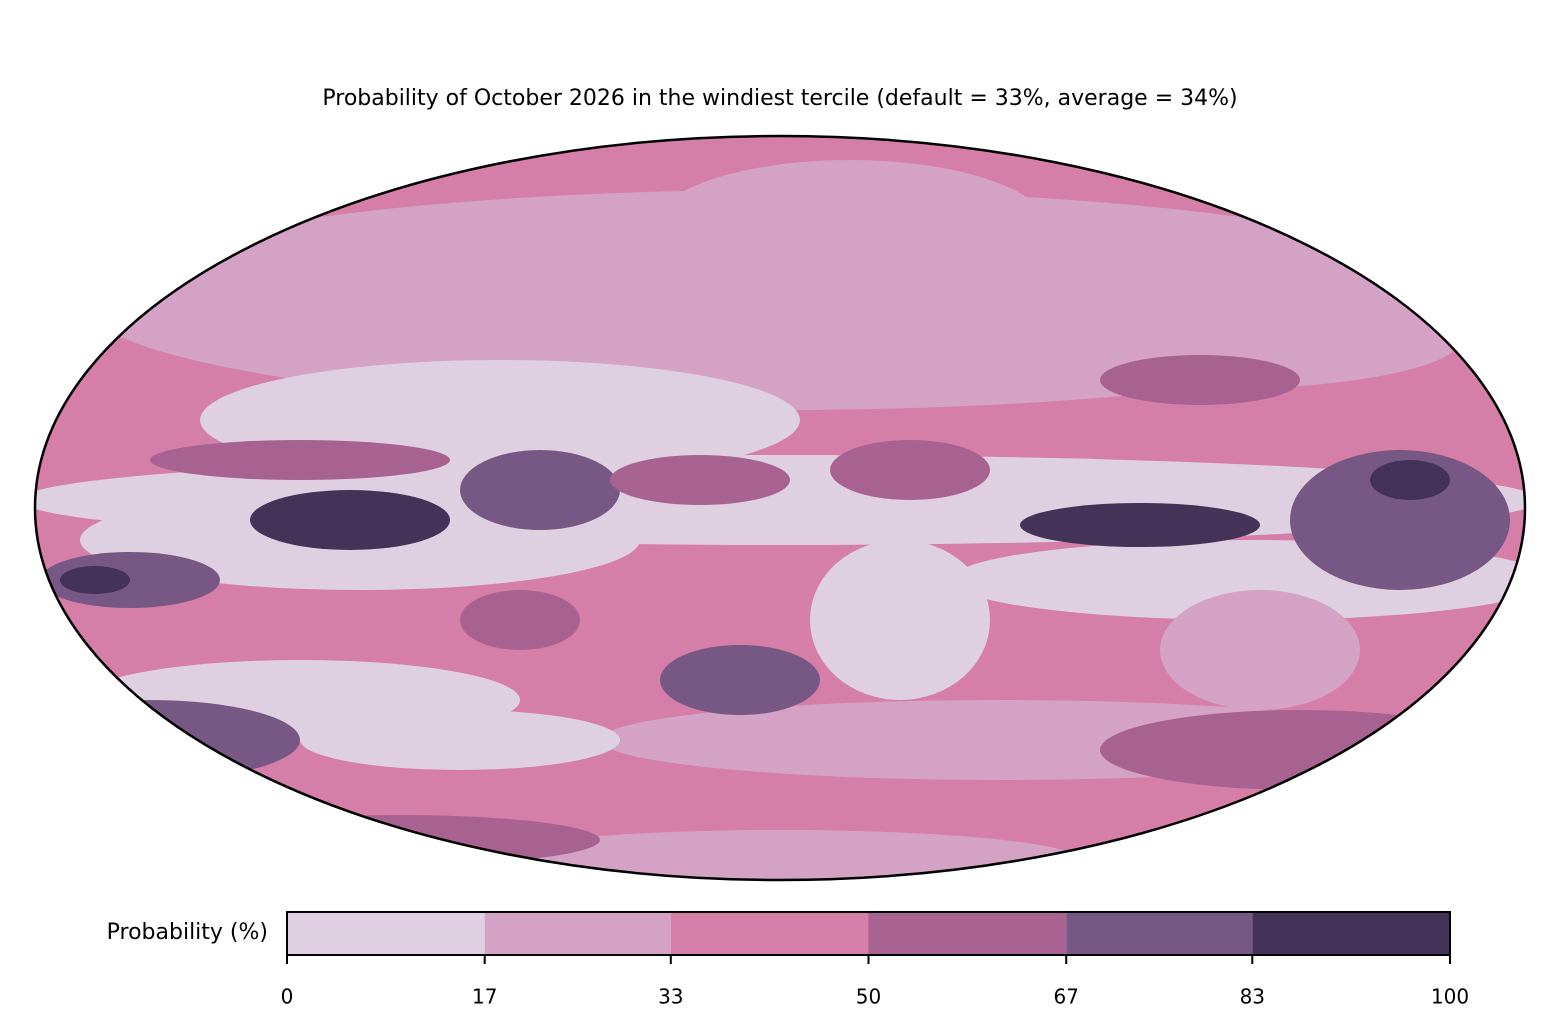 The width and height of the screenshot is (1560, 1031). Describe the element at coordinates (875, 960) in the screenshot. I see `colorbar: 0 17 33 50 67 83 100` at that location.